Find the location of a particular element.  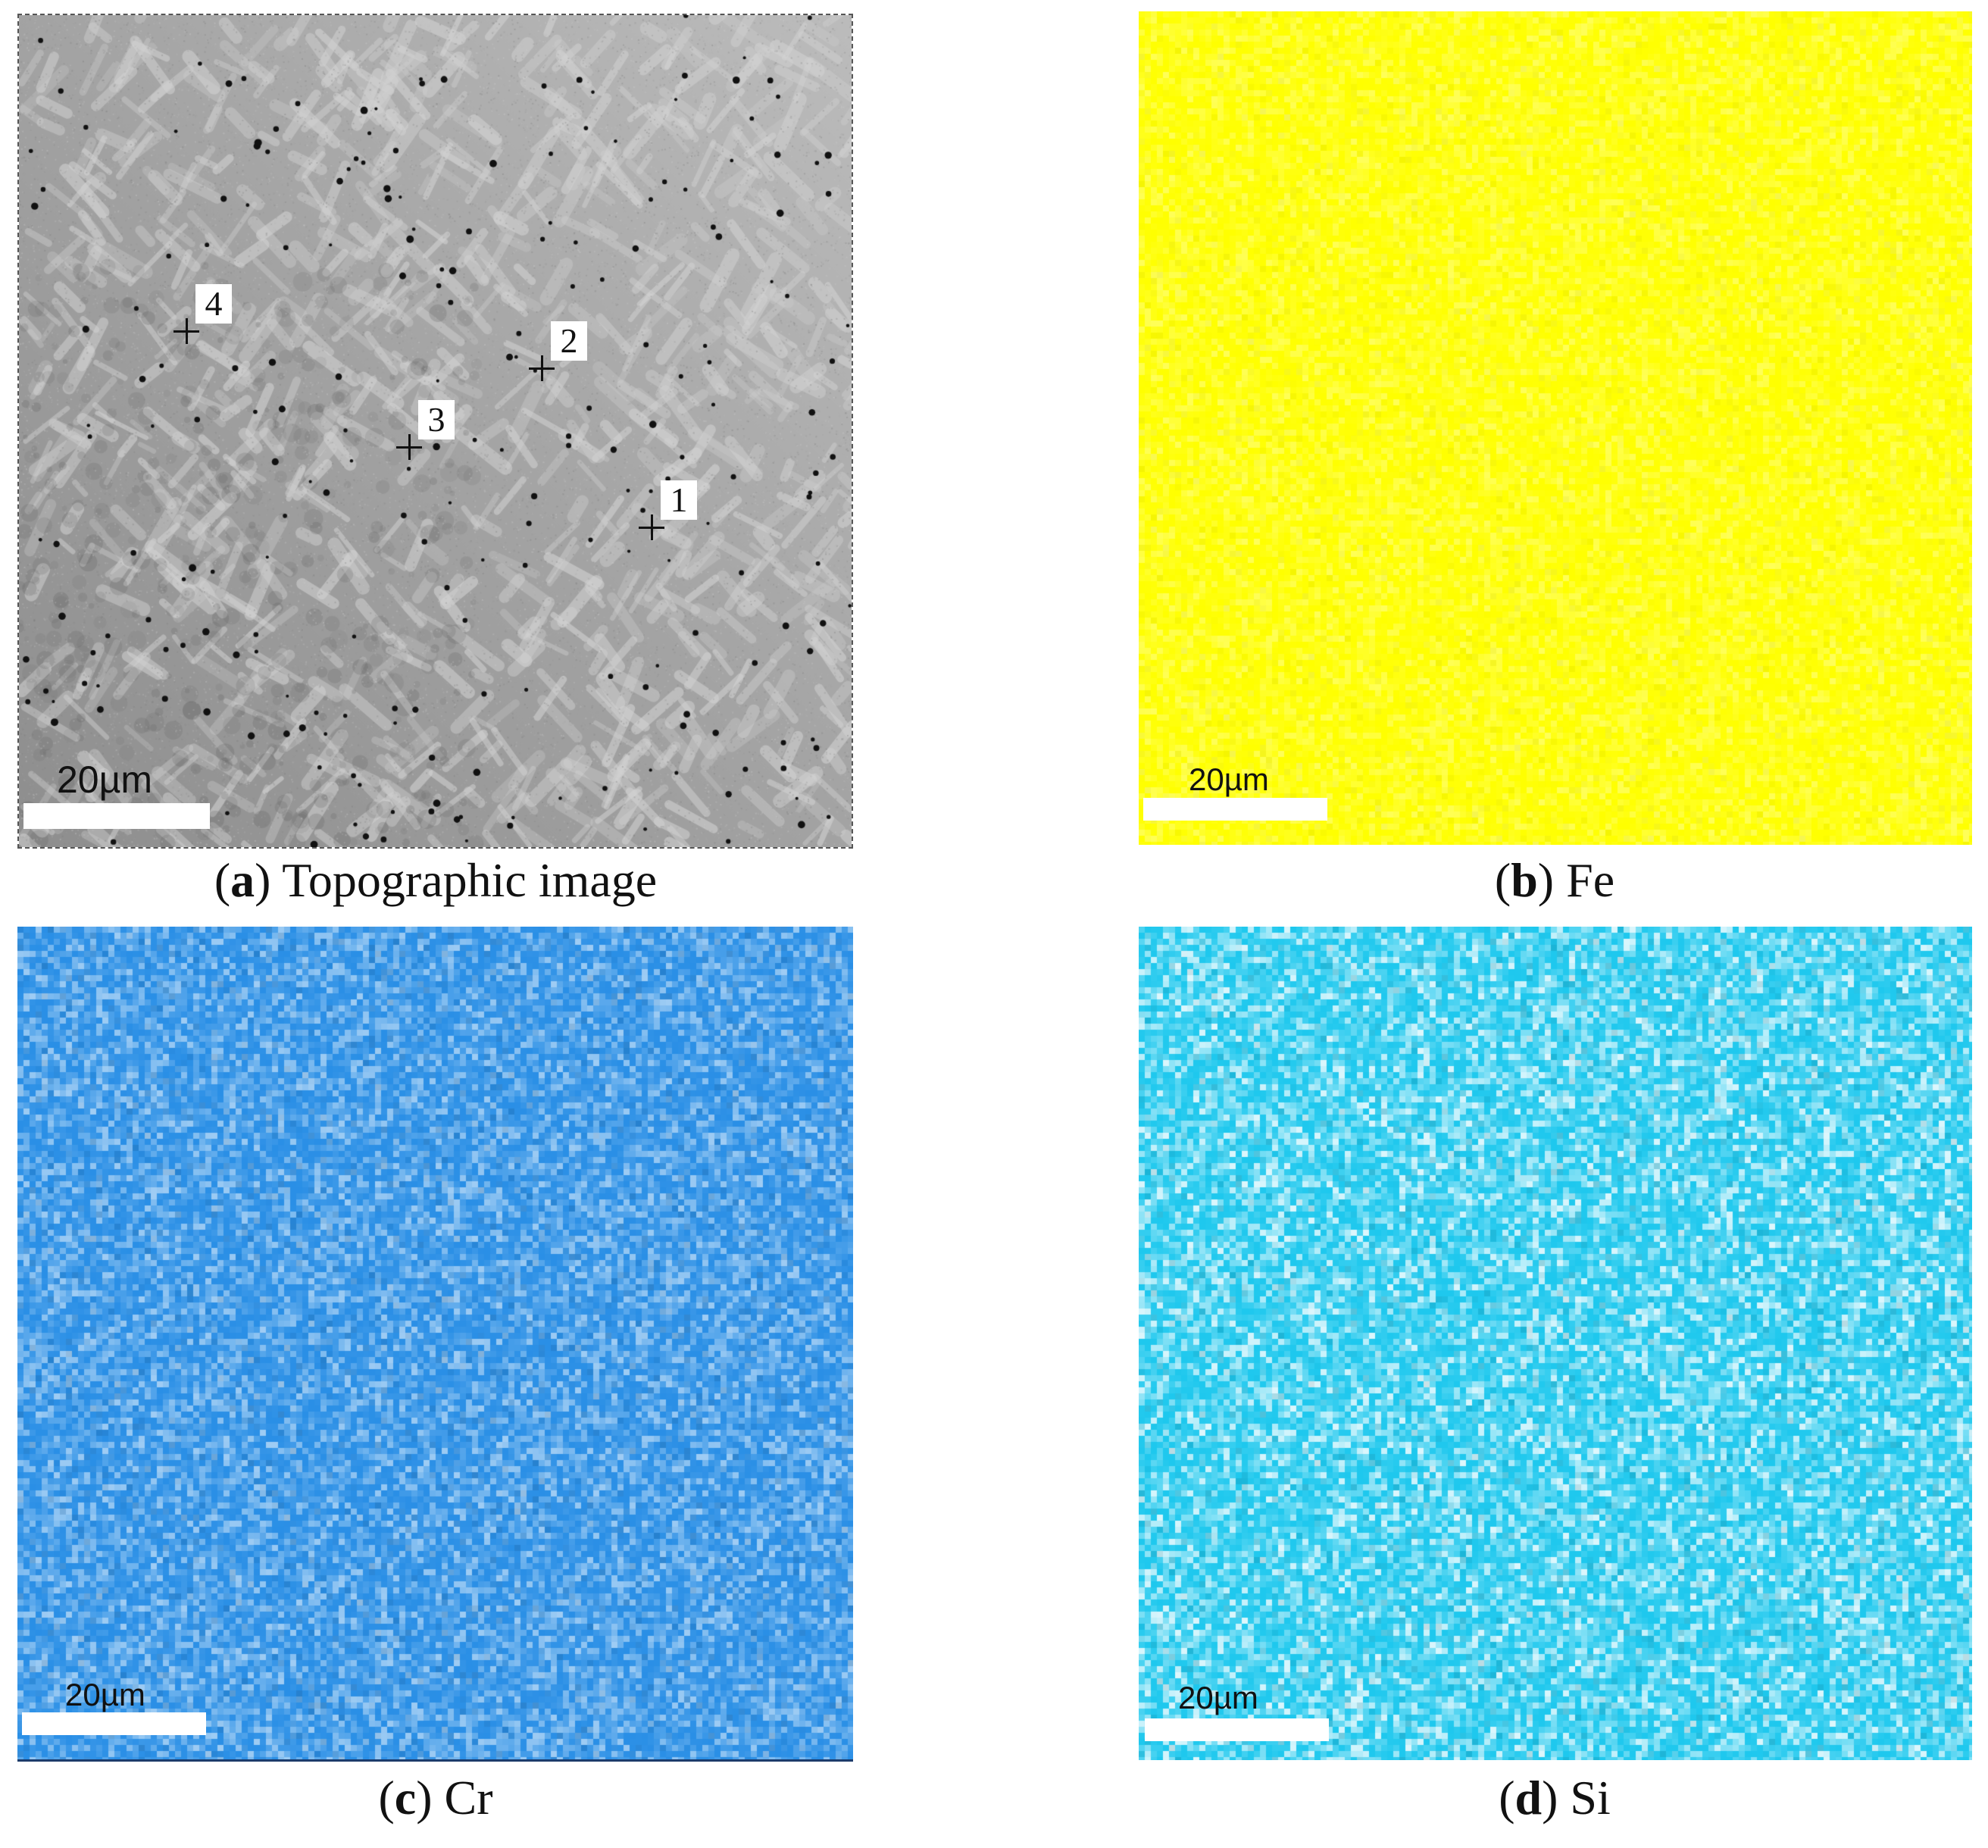

caption-letter: a is located at coordinates (242, 880).